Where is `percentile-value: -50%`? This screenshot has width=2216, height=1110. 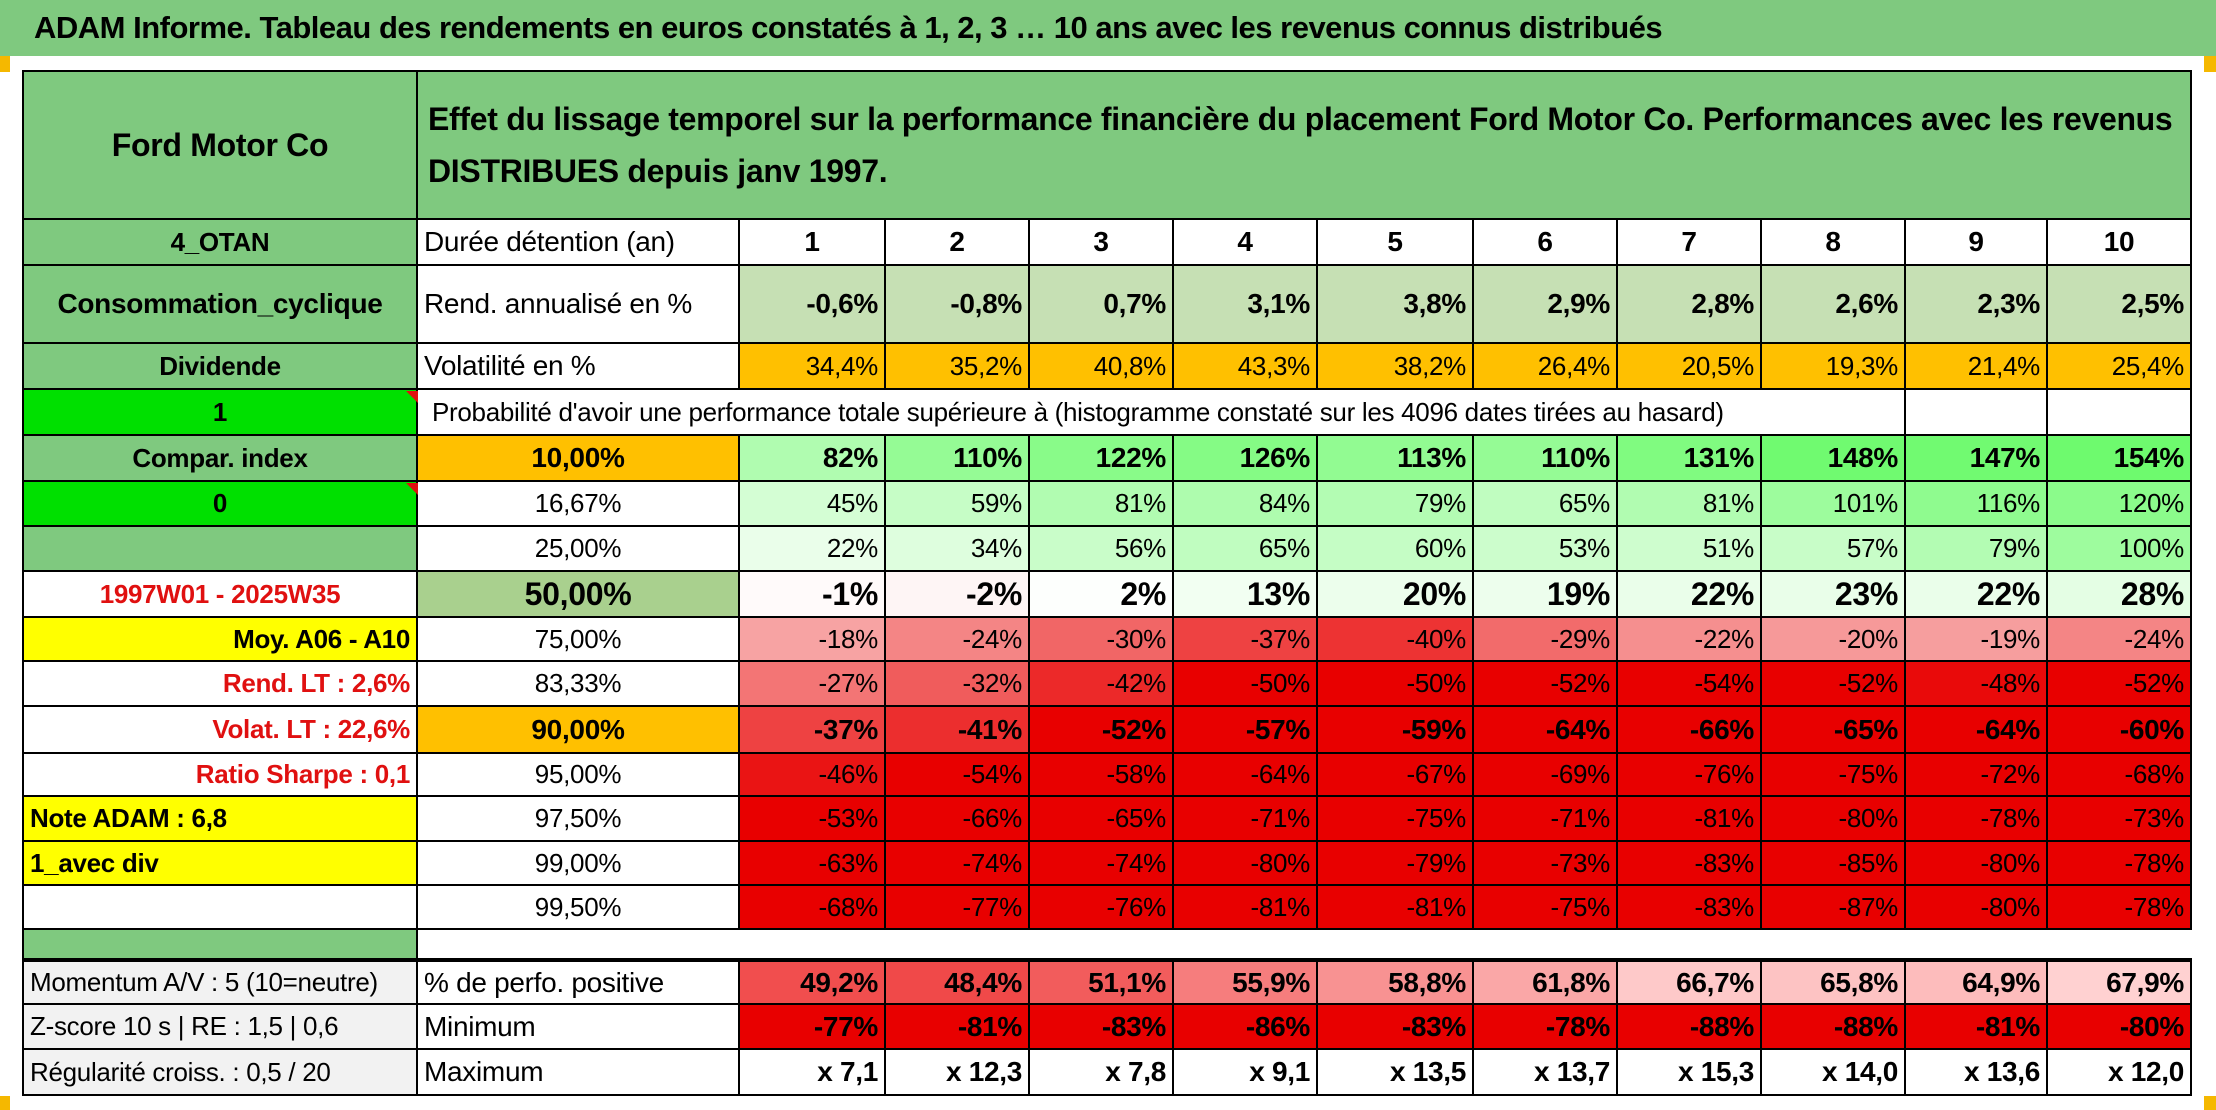 percentile-value: -50% is located at coordinates (1246, 684).